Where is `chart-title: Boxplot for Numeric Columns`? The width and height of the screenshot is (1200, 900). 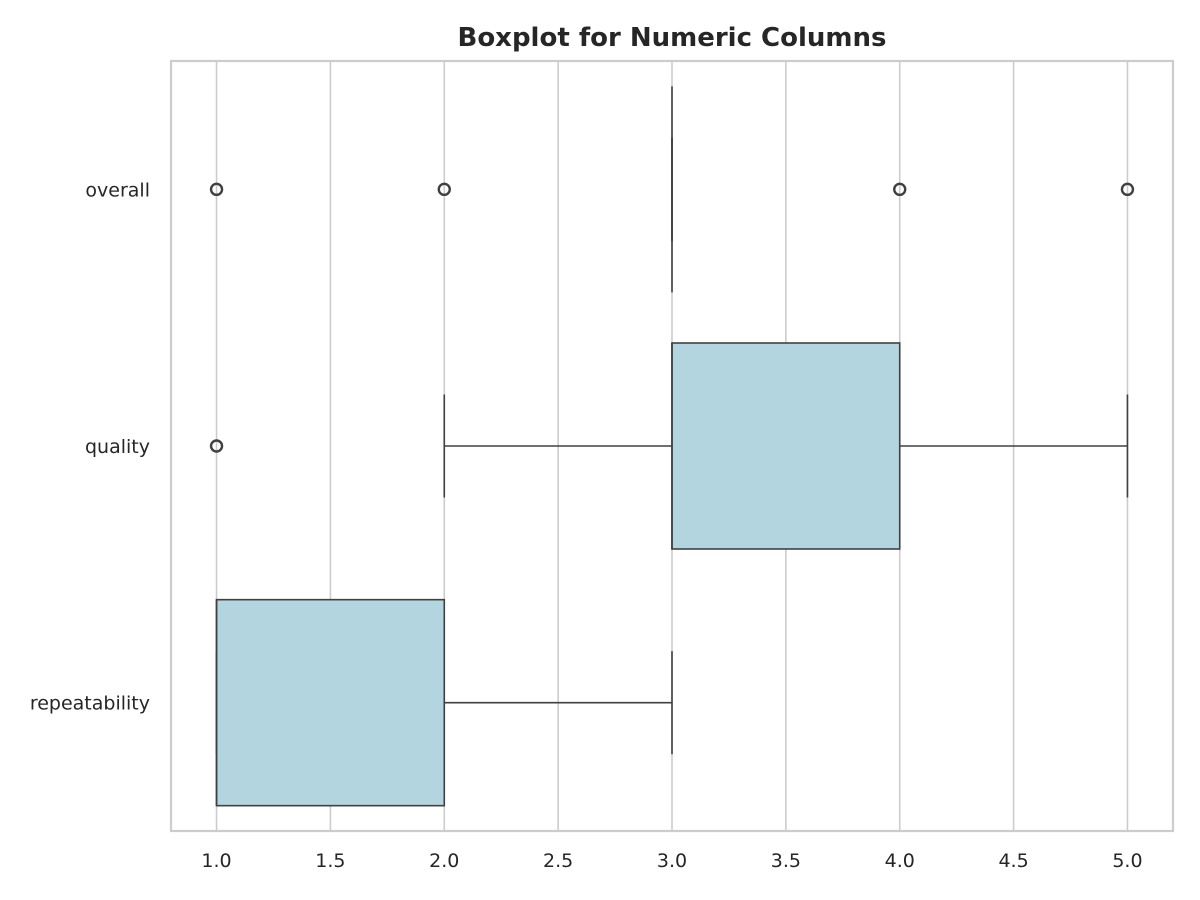 chart-title: Boxplot for Numeric Columns is located at coordinates (672, 38).